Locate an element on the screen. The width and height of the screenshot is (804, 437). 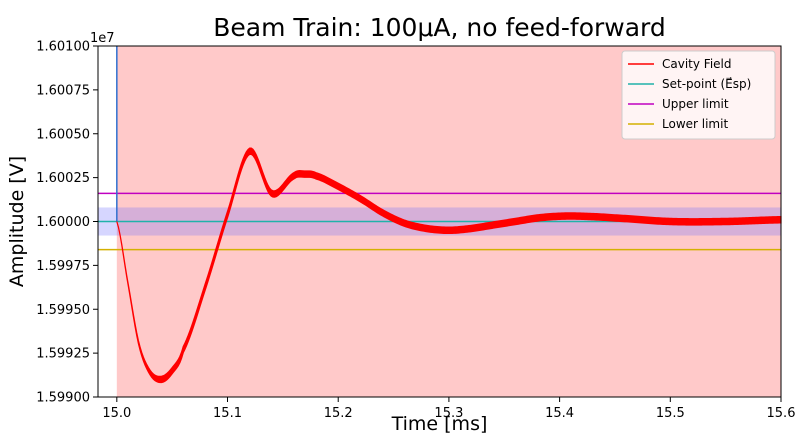
y-tick-label: 1.60100 is located at coordinates (63, 47).